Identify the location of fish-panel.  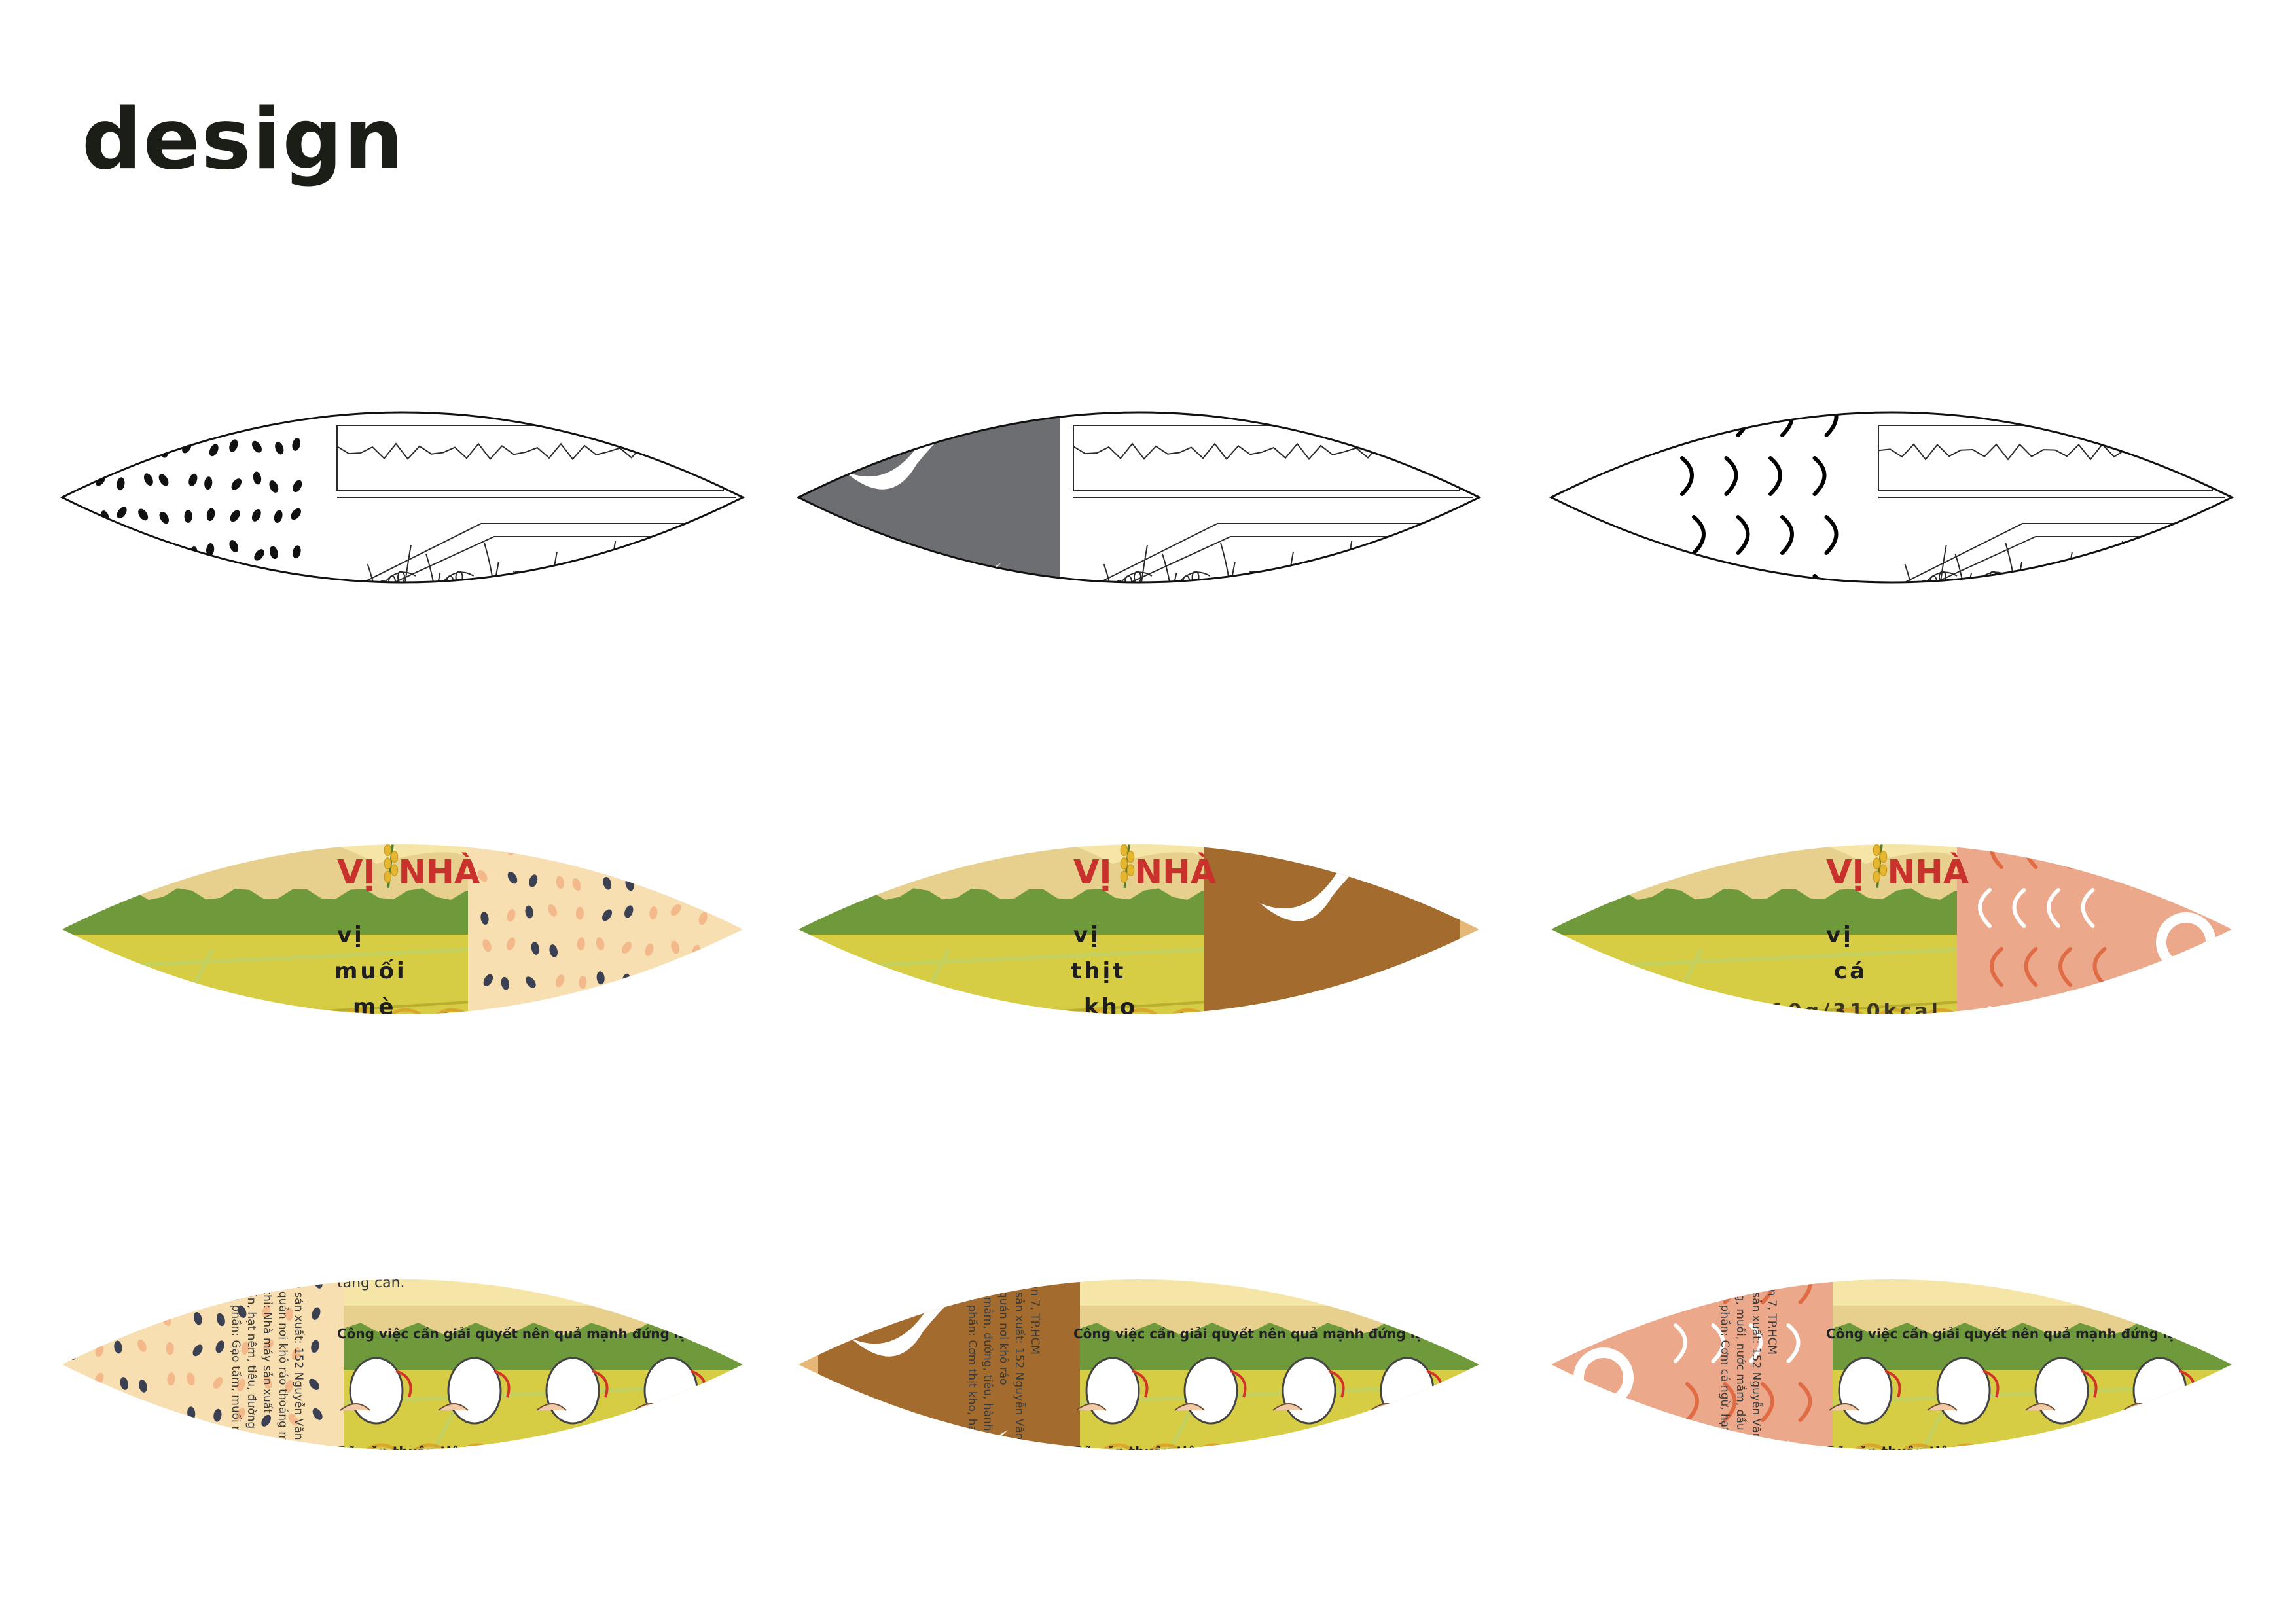
(2094, 893).